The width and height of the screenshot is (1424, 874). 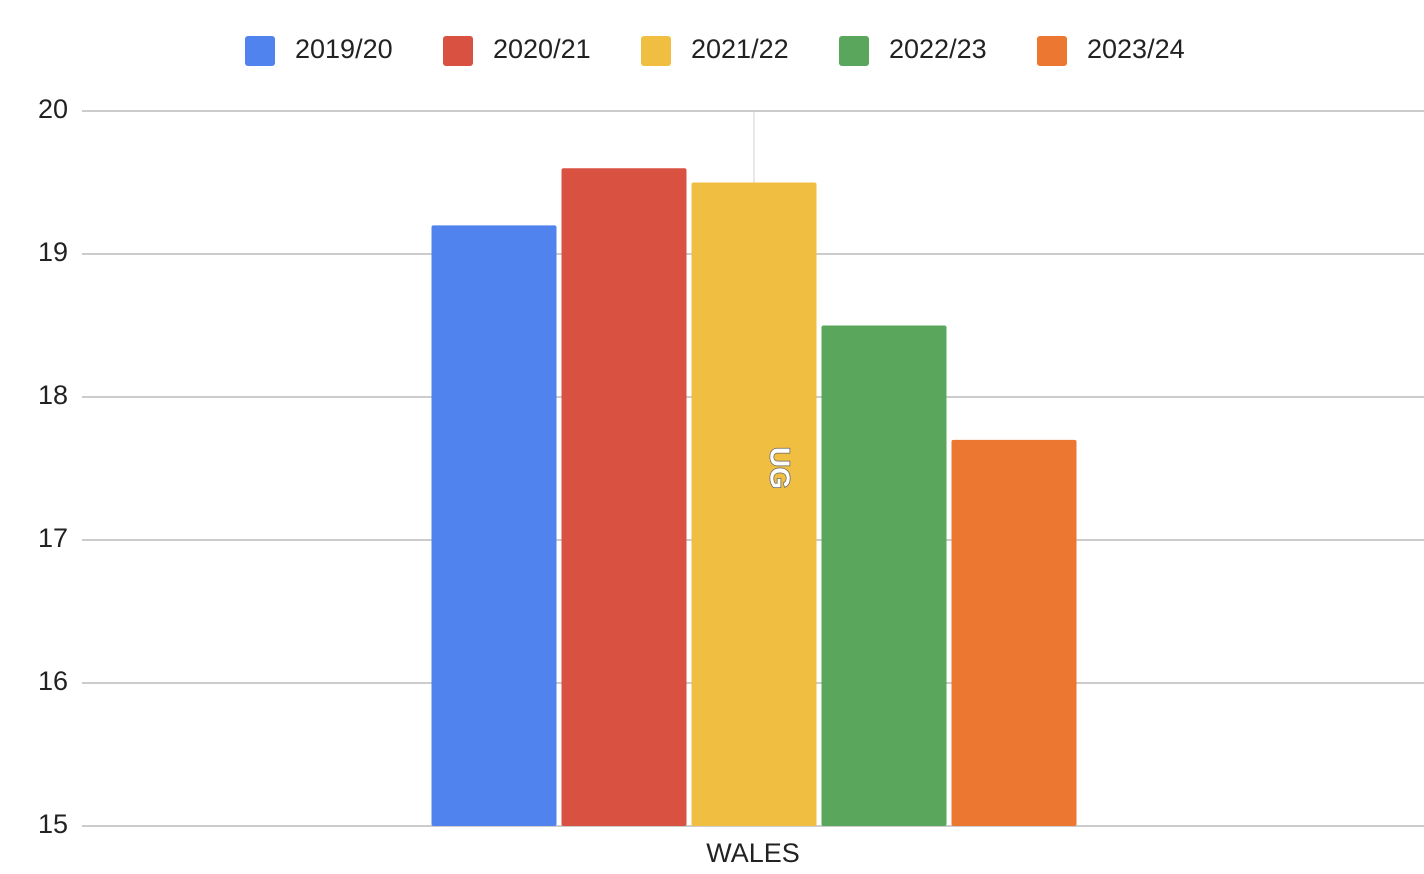 I want to click on legend-label: 2021/22, so click(x=740, y=49).